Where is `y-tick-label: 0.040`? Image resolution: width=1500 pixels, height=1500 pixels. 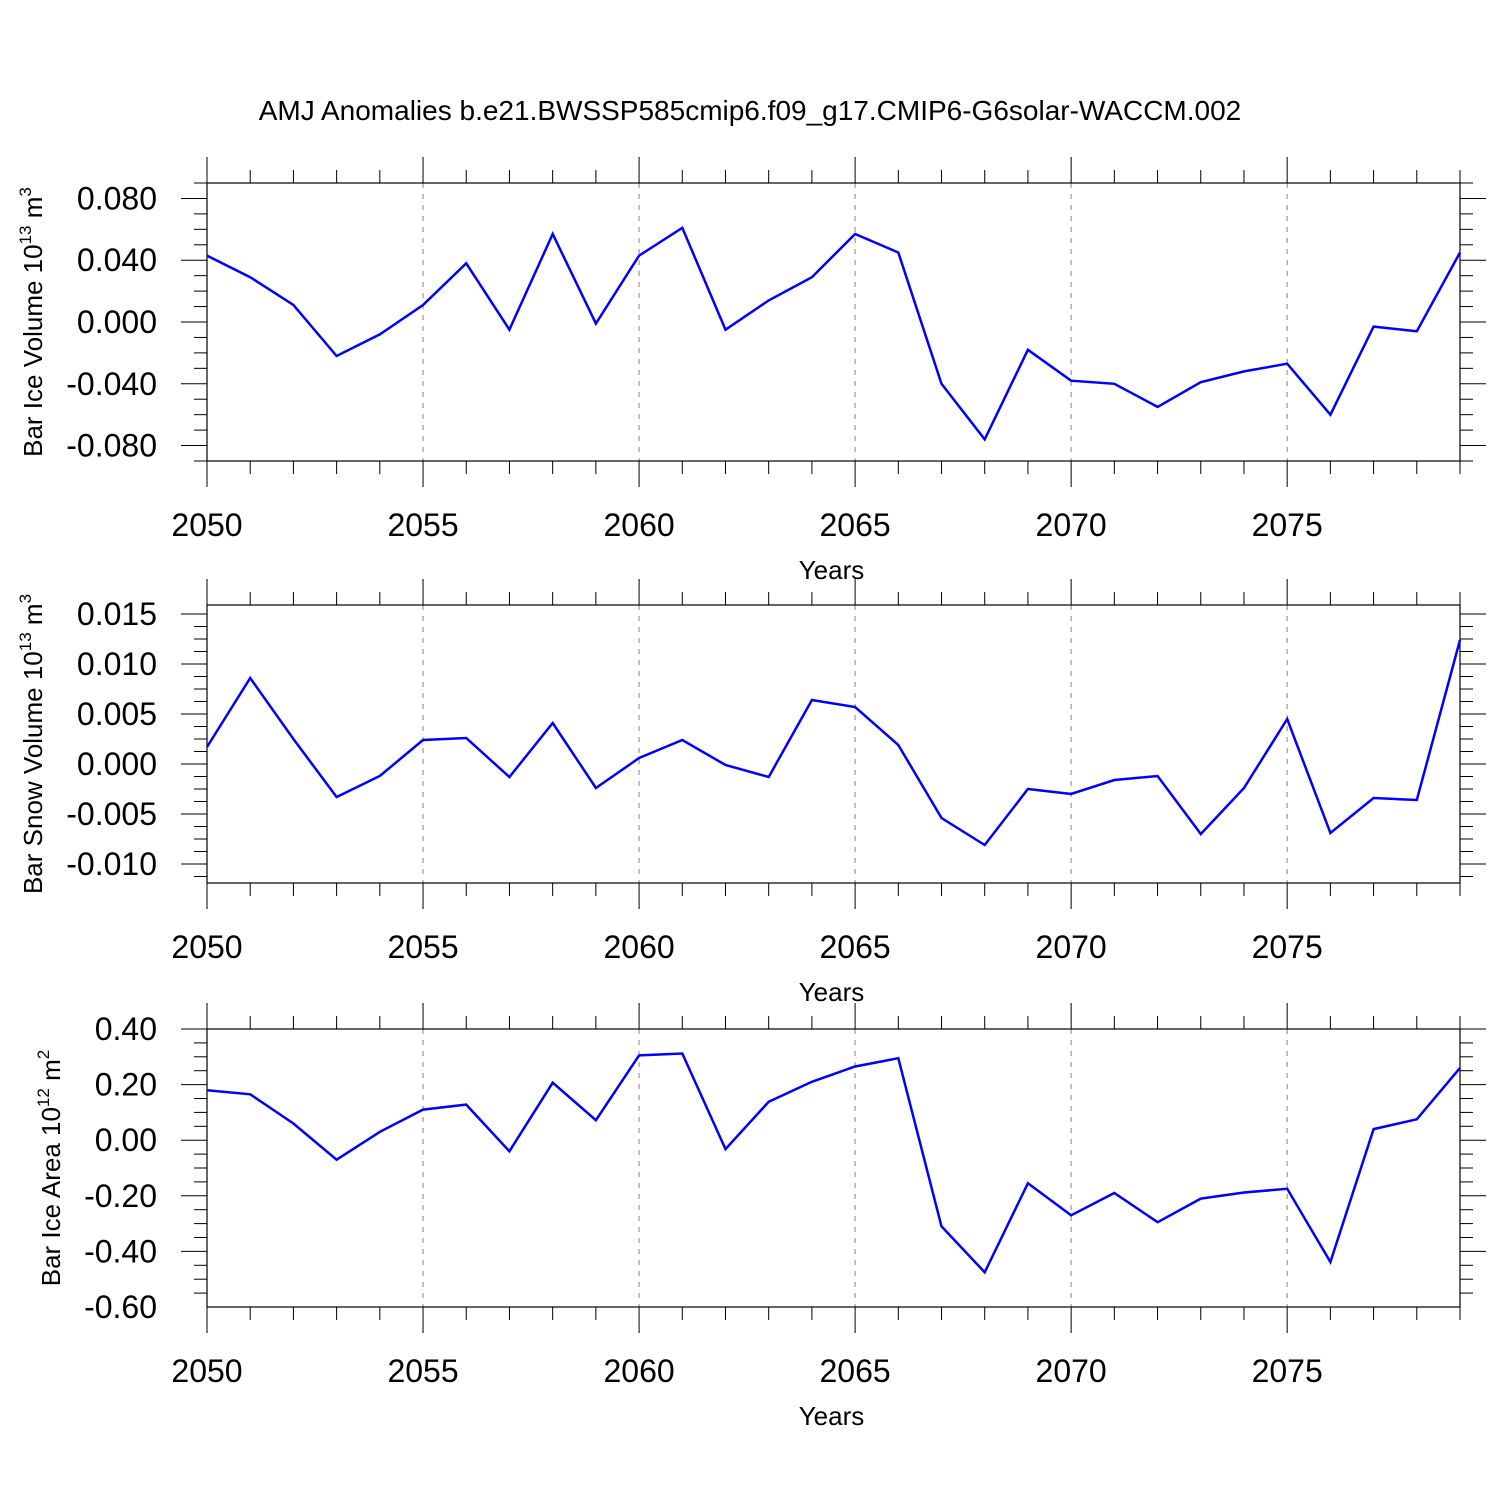 y-tick-label: 0.040 is located at coordinates (117, 260).